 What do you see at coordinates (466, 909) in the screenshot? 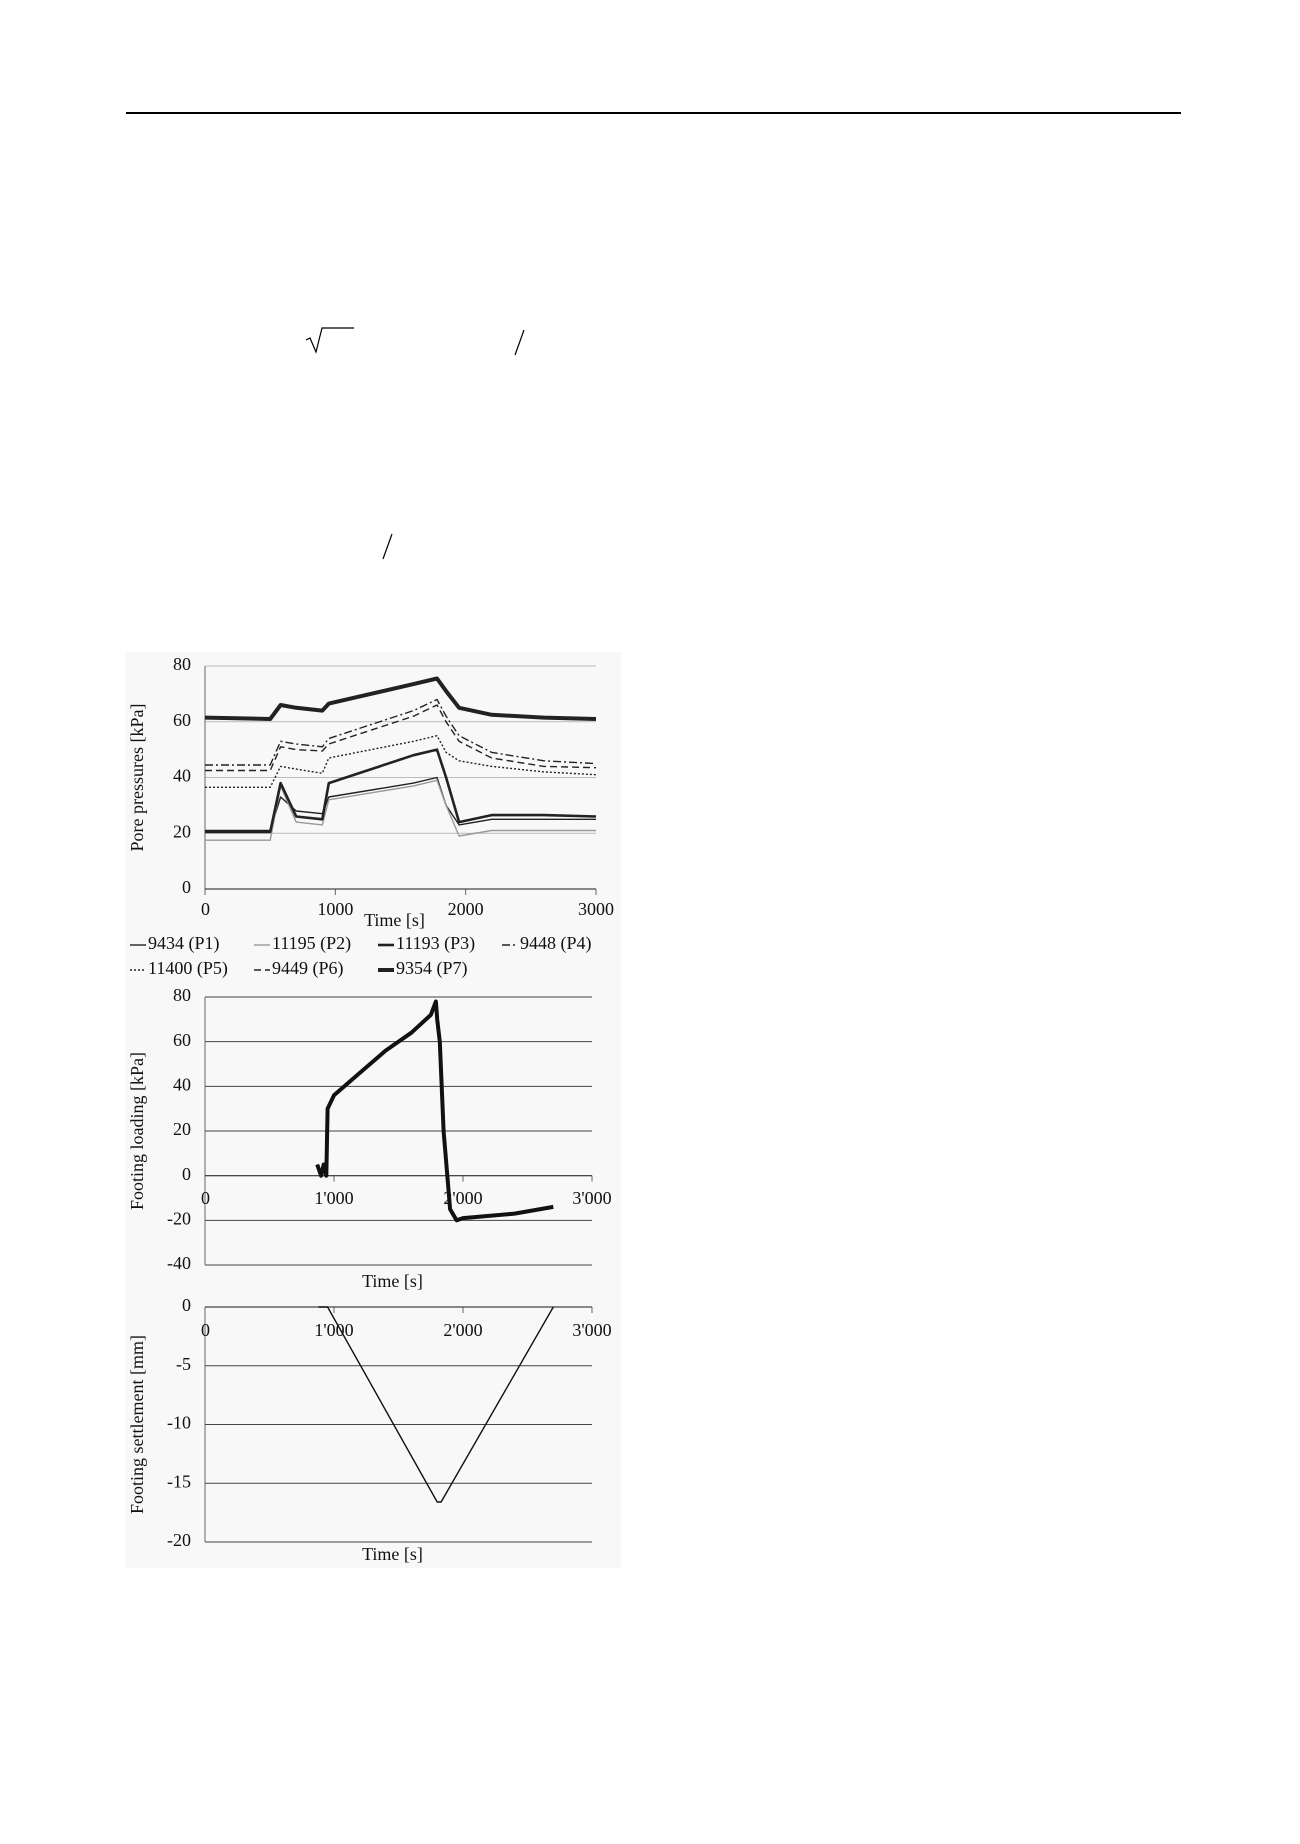
I see `x-tick-label: 2000` at bounding box center [466, 909].